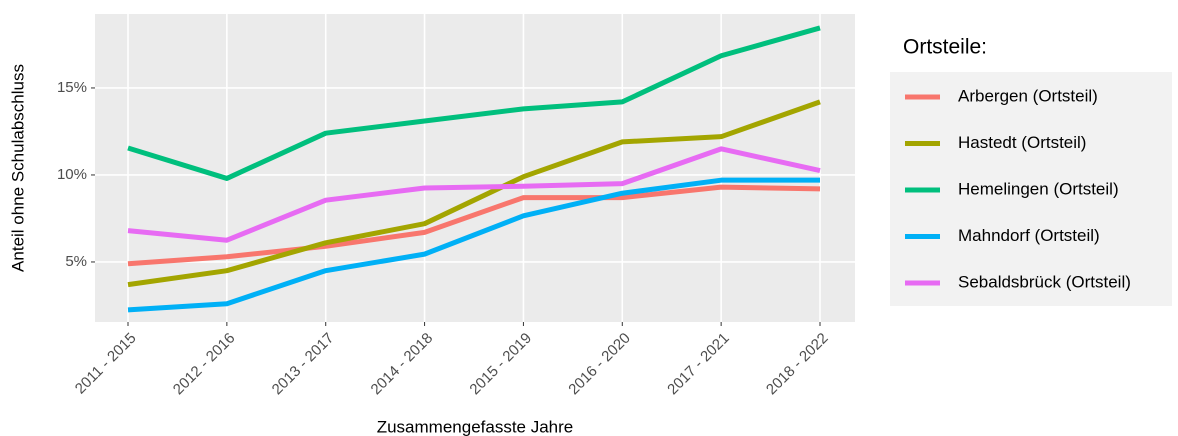 The height and width of the screenshot is (436, 1178). Describe the element at coordinates (500, 364) in the screenshot. I see `x-tick-label: 2015 - 2019` at that location.